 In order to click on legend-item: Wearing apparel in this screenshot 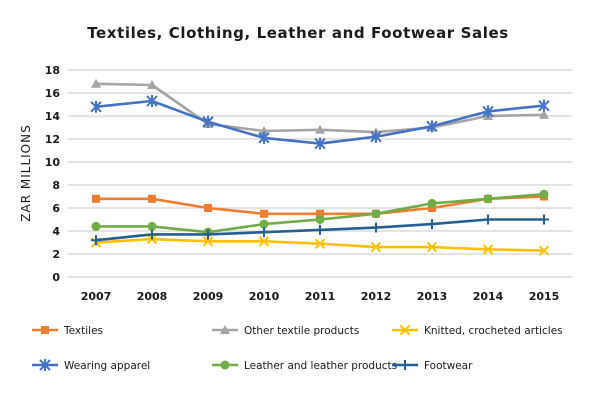, I will do `click(91, 365)`.